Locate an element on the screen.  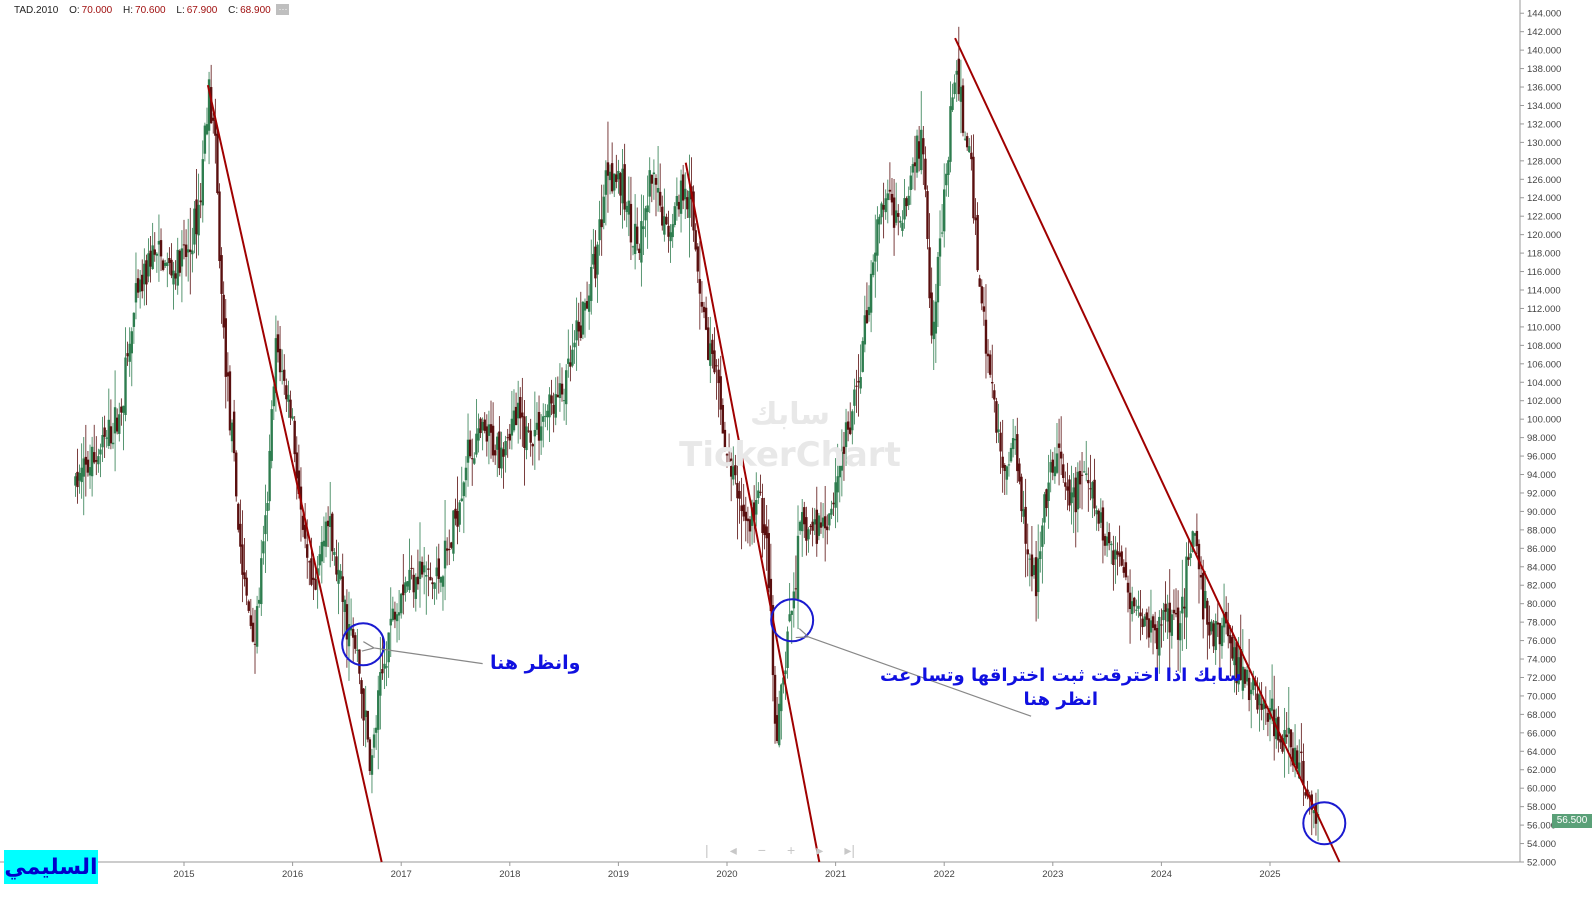
y-tick-label: 90.000 is located at coordinates (1541, 512).